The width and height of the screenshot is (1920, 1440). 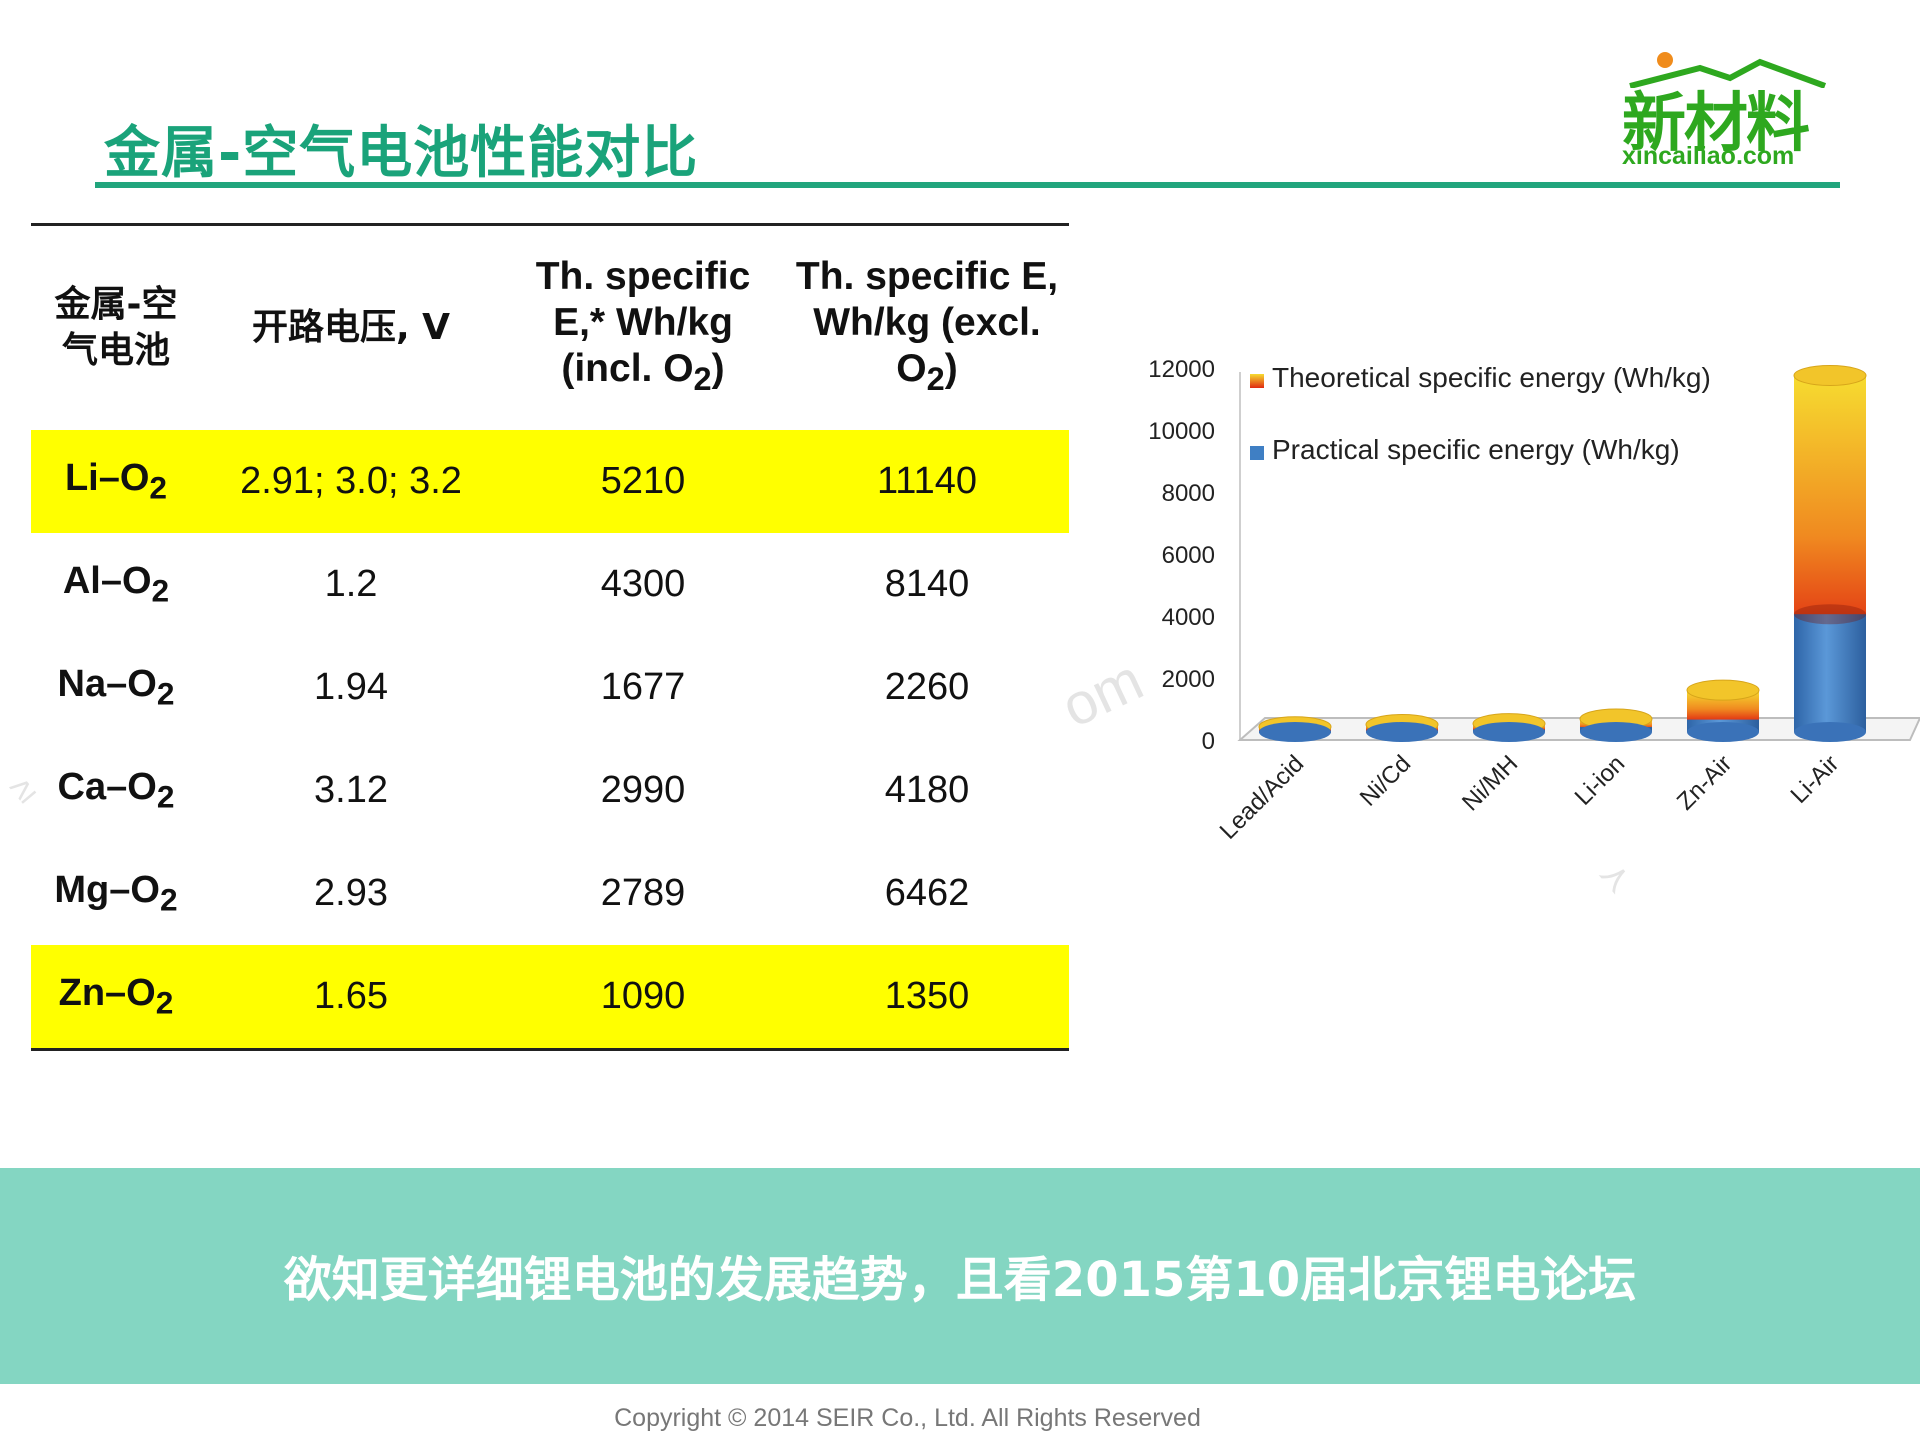 I want to click on cell-energy-excl: 8140, so click(x=927, y=584).